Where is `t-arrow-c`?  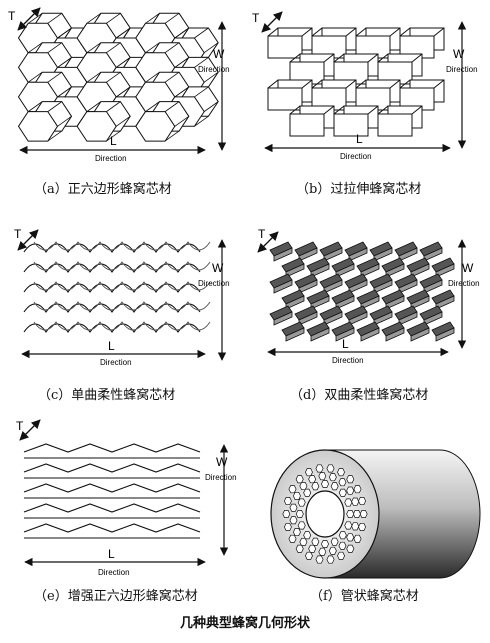
t-arrow-c is located at coordinates (28, 240).